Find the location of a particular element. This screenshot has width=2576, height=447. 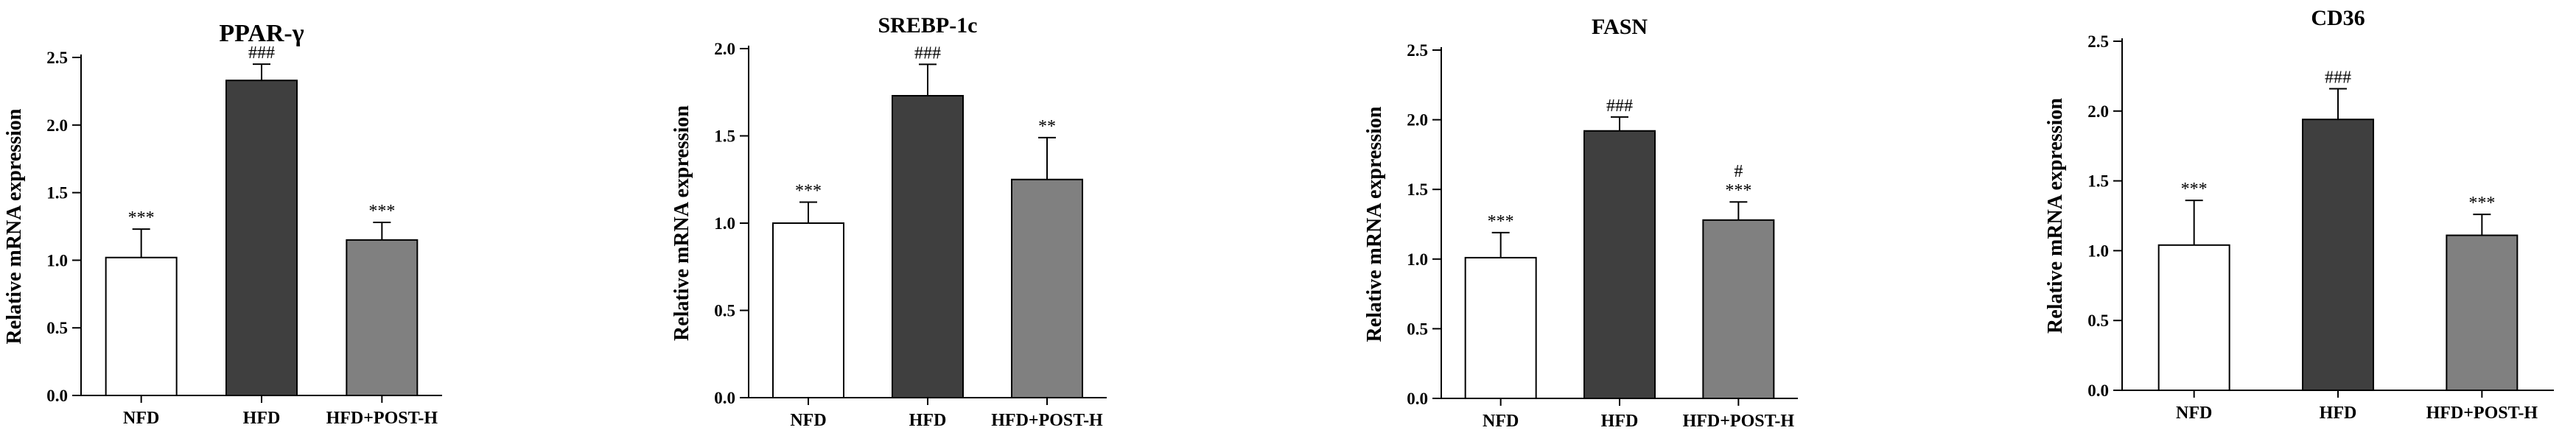

chart-title: SREBP-1c is located at coordinates (928, 25).